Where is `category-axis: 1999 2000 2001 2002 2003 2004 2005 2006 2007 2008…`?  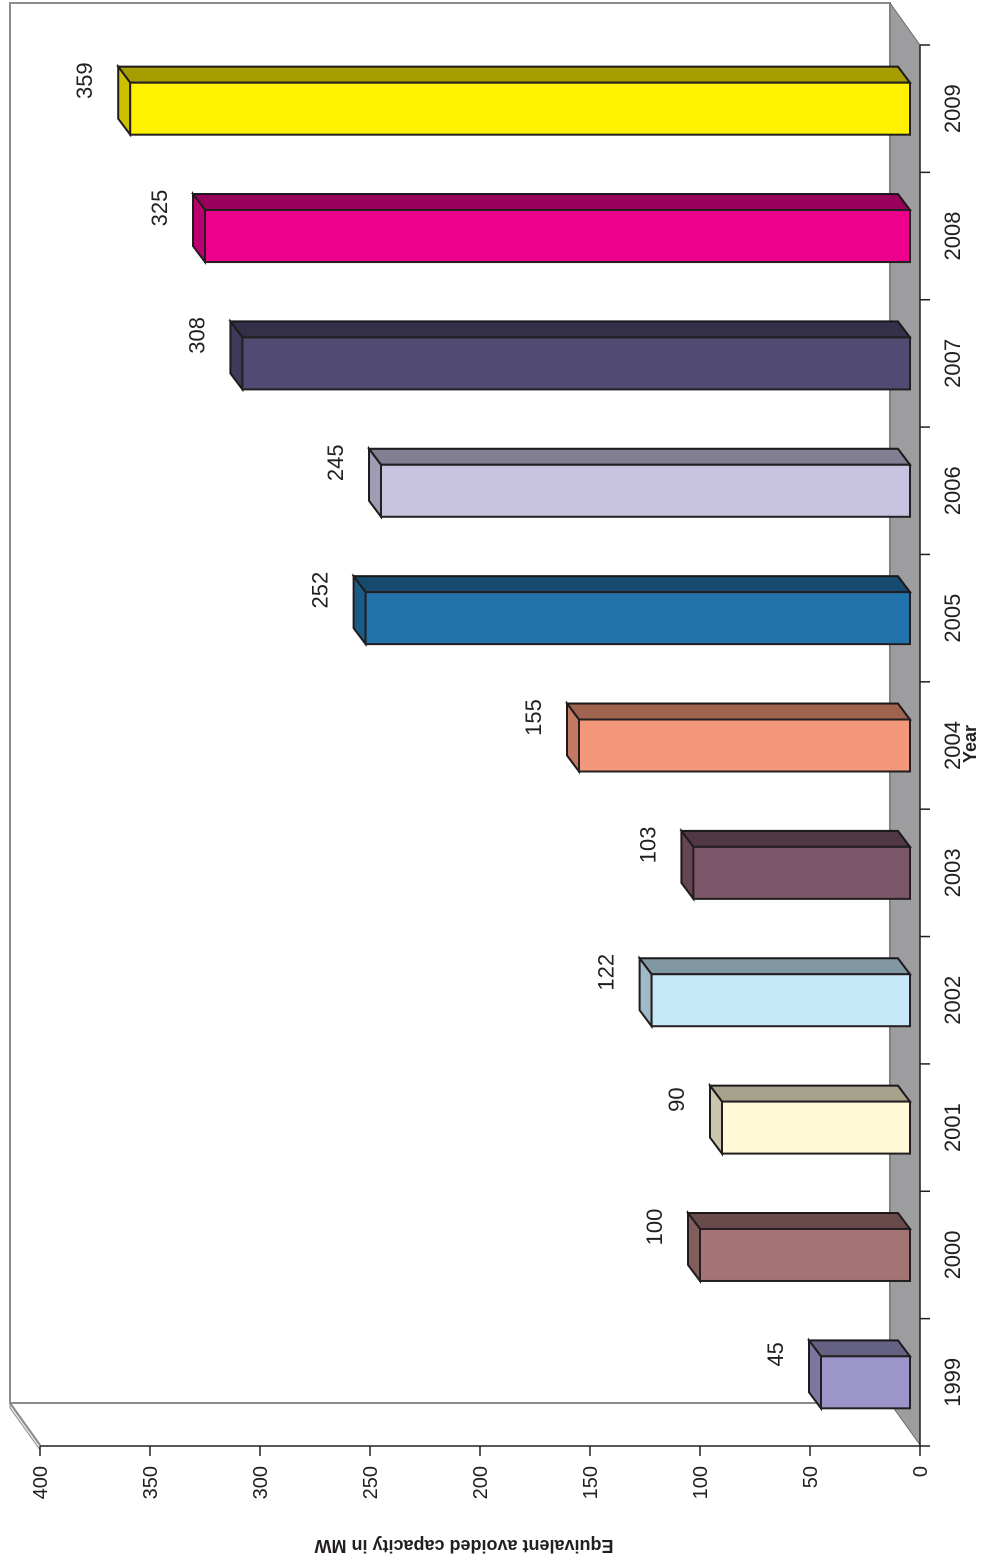 category-axis: 1999 2000 2001 2002 2003 2004 2005 2006 2007 2008… is located at coordinates (942, 745).